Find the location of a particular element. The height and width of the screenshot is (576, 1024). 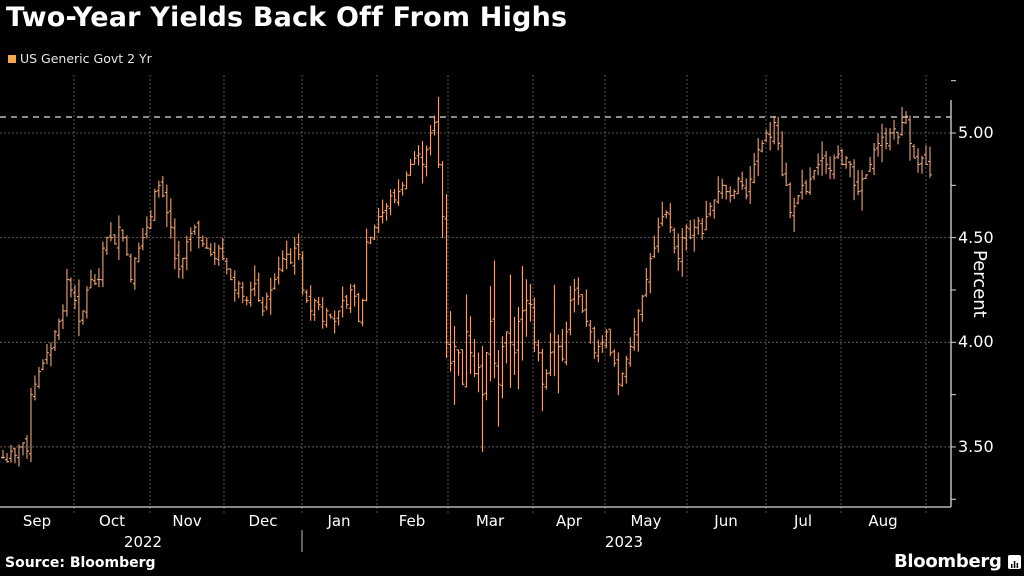

x-tick-label: Oct is located at coordinates (112, 521).